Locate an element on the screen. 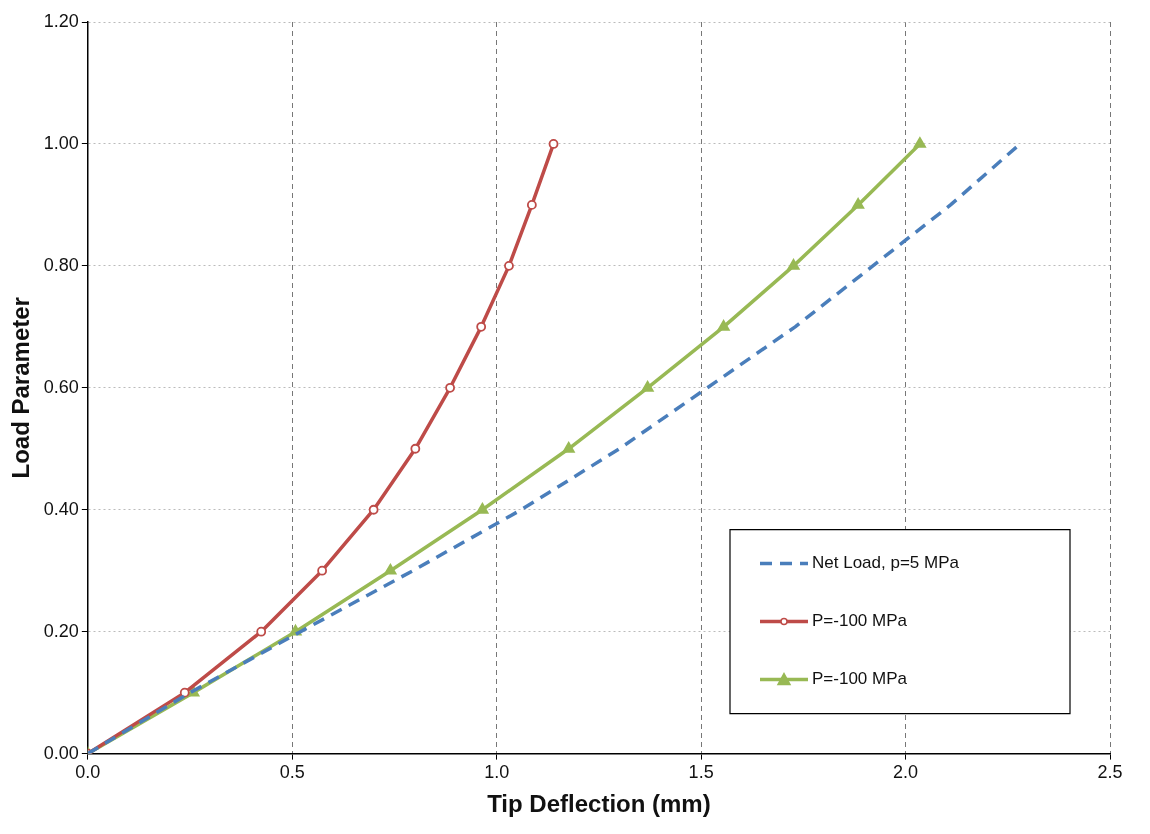 Image resolution: width=1150 pixels, height=834 pixels. x-axis-title: Tip Deflection (mm) is located at coordinates (599, 804).